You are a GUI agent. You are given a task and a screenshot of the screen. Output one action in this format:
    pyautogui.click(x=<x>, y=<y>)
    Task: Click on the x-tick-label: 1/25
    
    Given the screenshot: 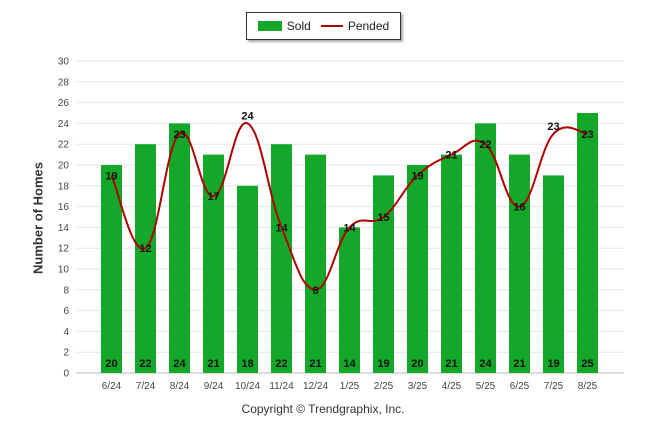 What is the action you would take?
    pyautogui.click(x=350, y=386)
    